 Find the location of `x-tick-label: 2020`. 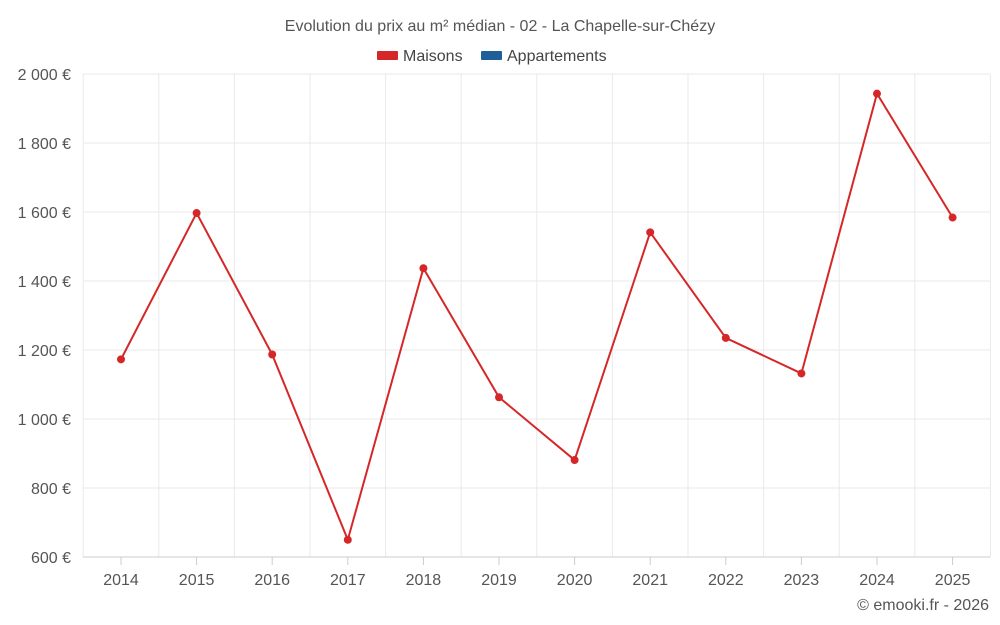

x-tick-label: 2020 is located at coordinates (575, 580).